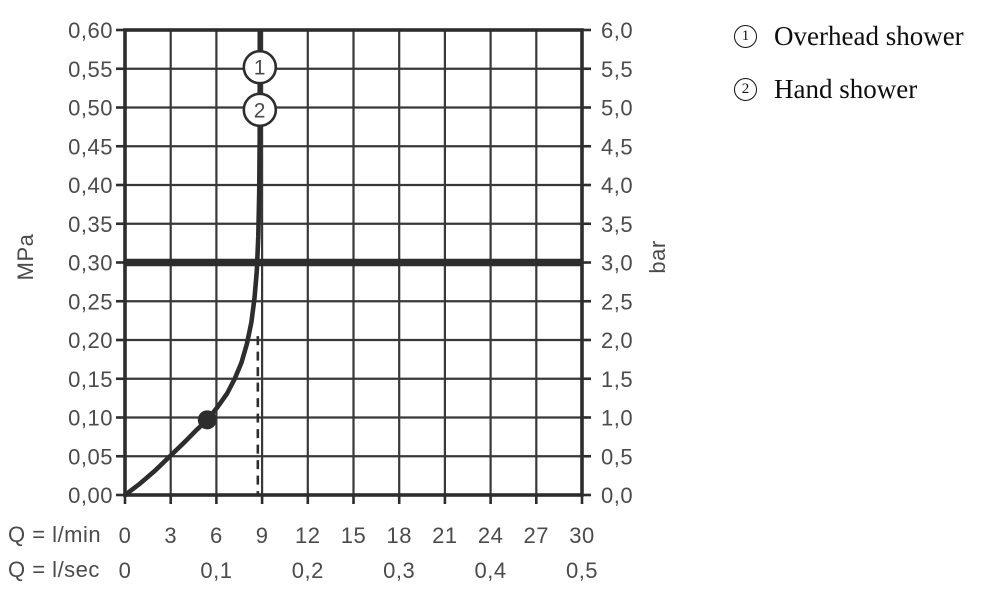  I want to click on y-right-tick-label: 0,0, so click(617, 495).